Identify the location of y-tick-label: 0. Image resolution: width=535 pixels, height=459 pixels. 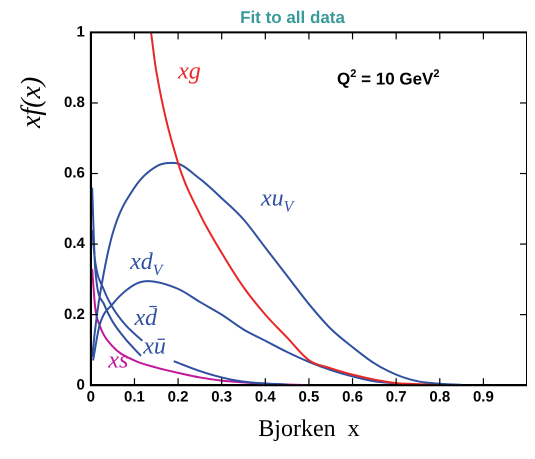
(80, 385).